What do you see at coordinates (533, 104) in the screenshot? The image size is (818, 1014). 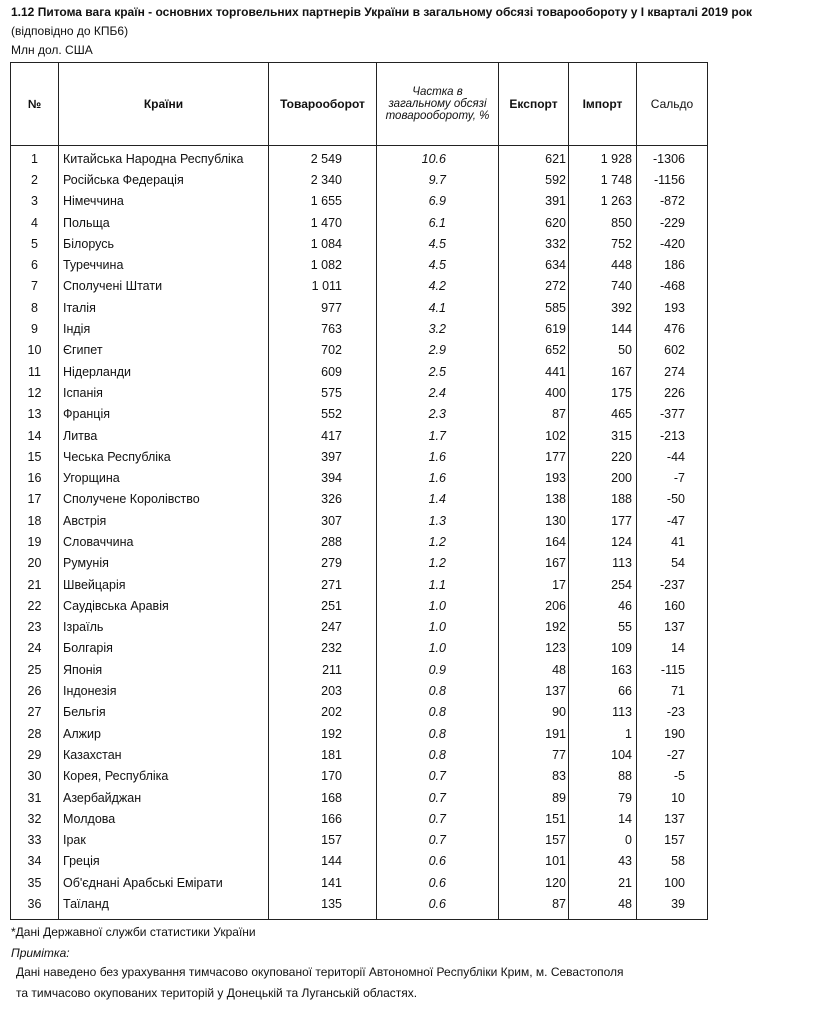 I see `column-header: Експорт` at bounding box center [533, 104].